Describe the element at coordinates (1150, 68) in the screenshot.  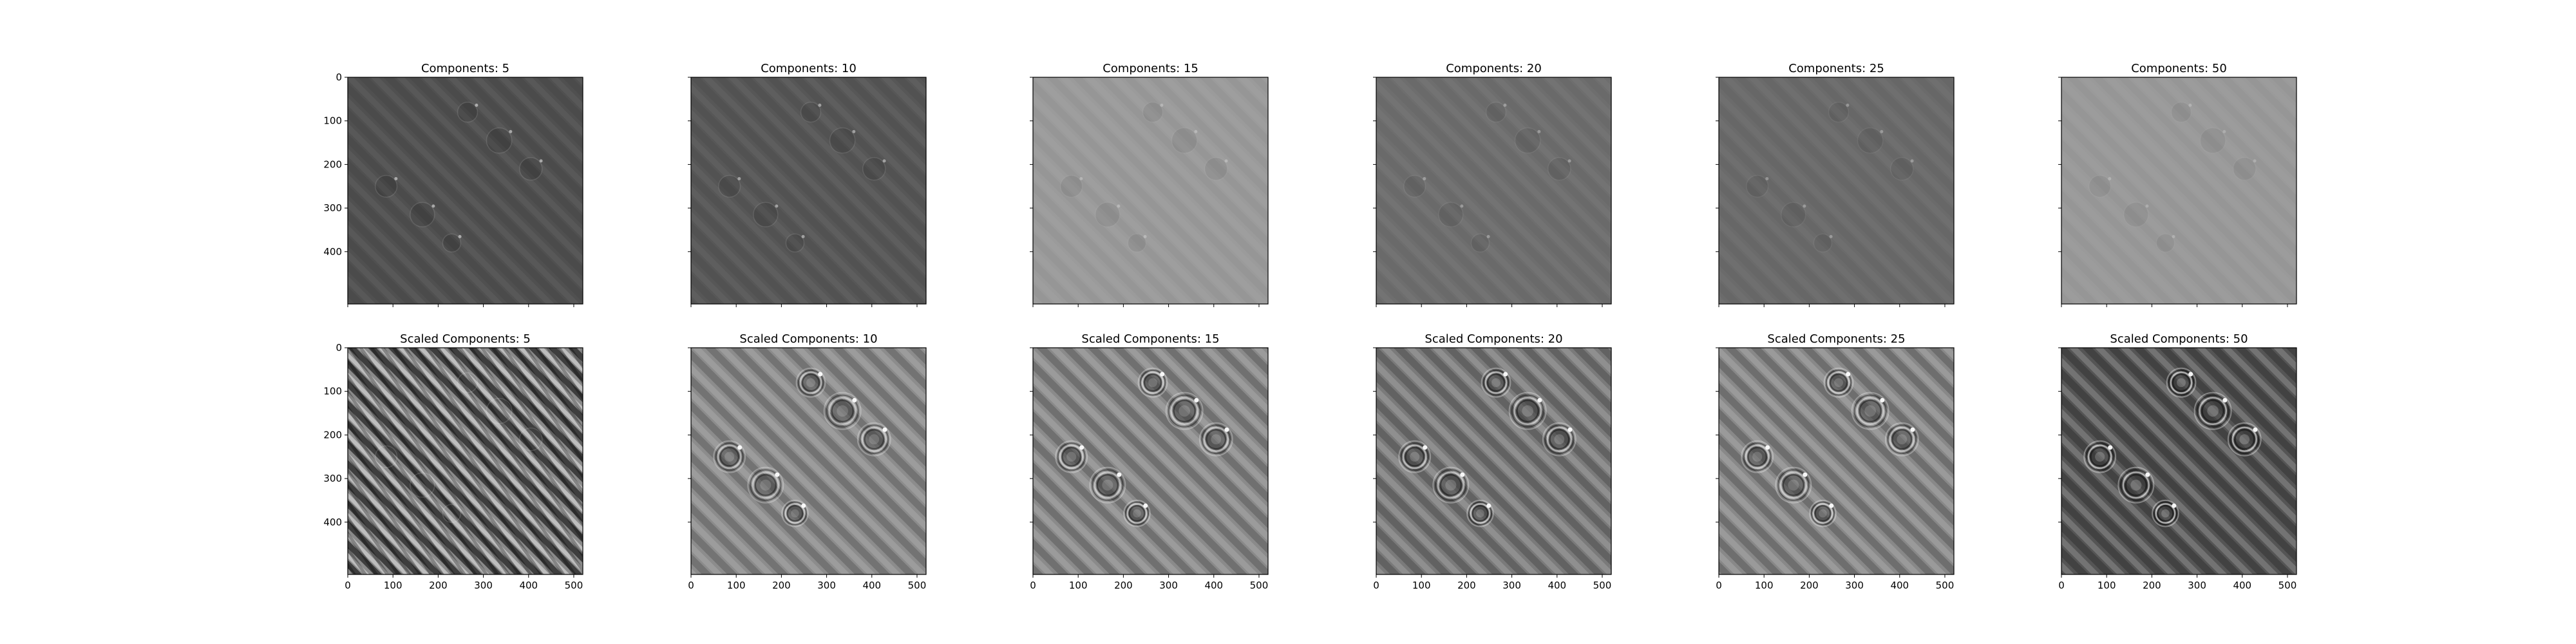
I see `panel-title: Components: 15` at that location.